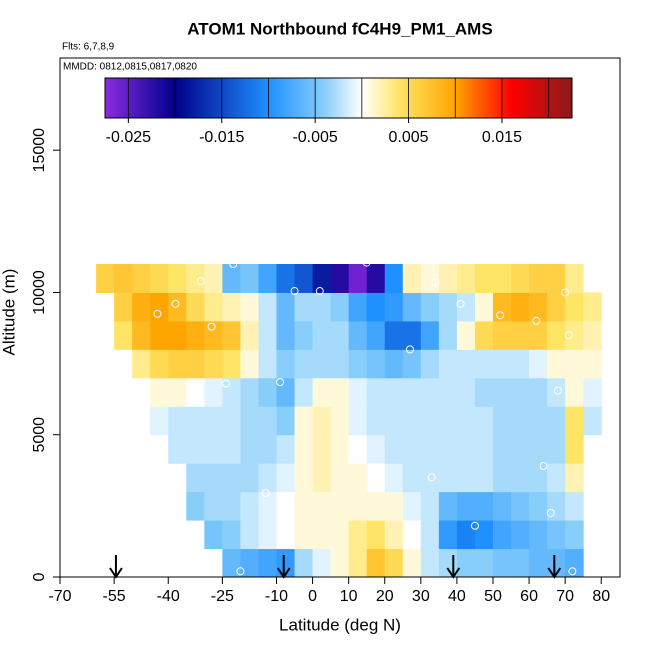 The height and width of the screenshot is (655, 650). Describe the element at coordinates (312, 596) in the screenshot. I see `x-tick-label: 0` at that location.